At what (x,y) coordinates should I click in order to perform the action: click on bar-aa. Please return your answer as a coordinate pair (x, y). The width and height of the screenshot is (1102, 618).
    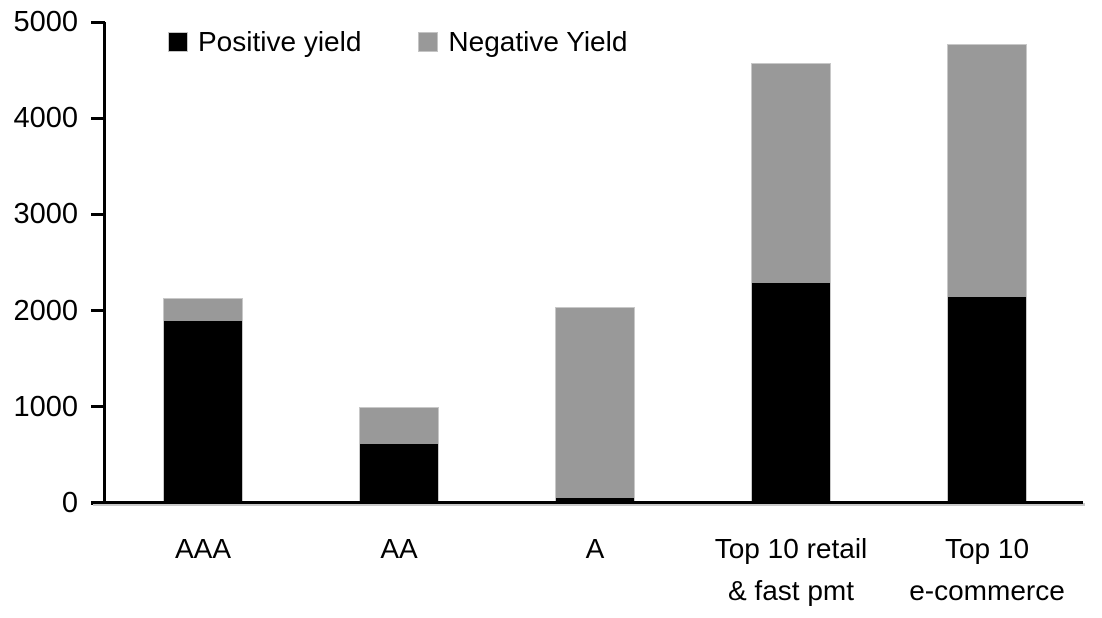
    Looking at the image, I should click on (399, 455).